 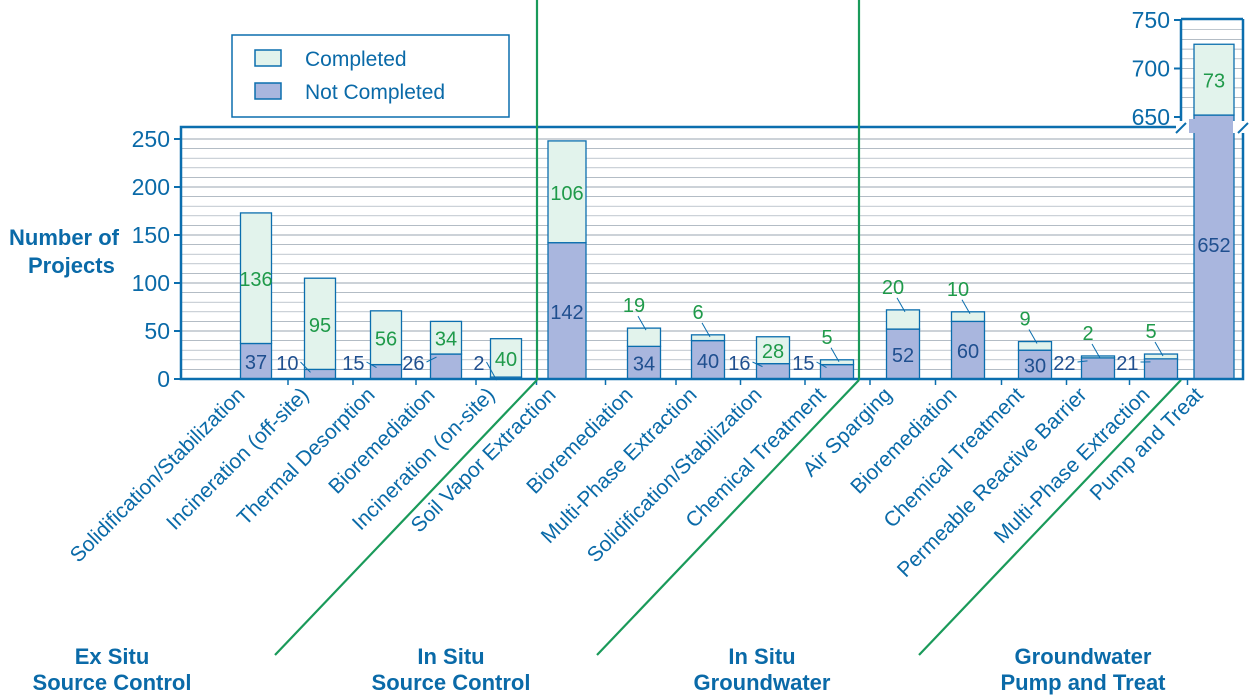 I want to click on label-not-completed: 10, so click(x=287, y=364).